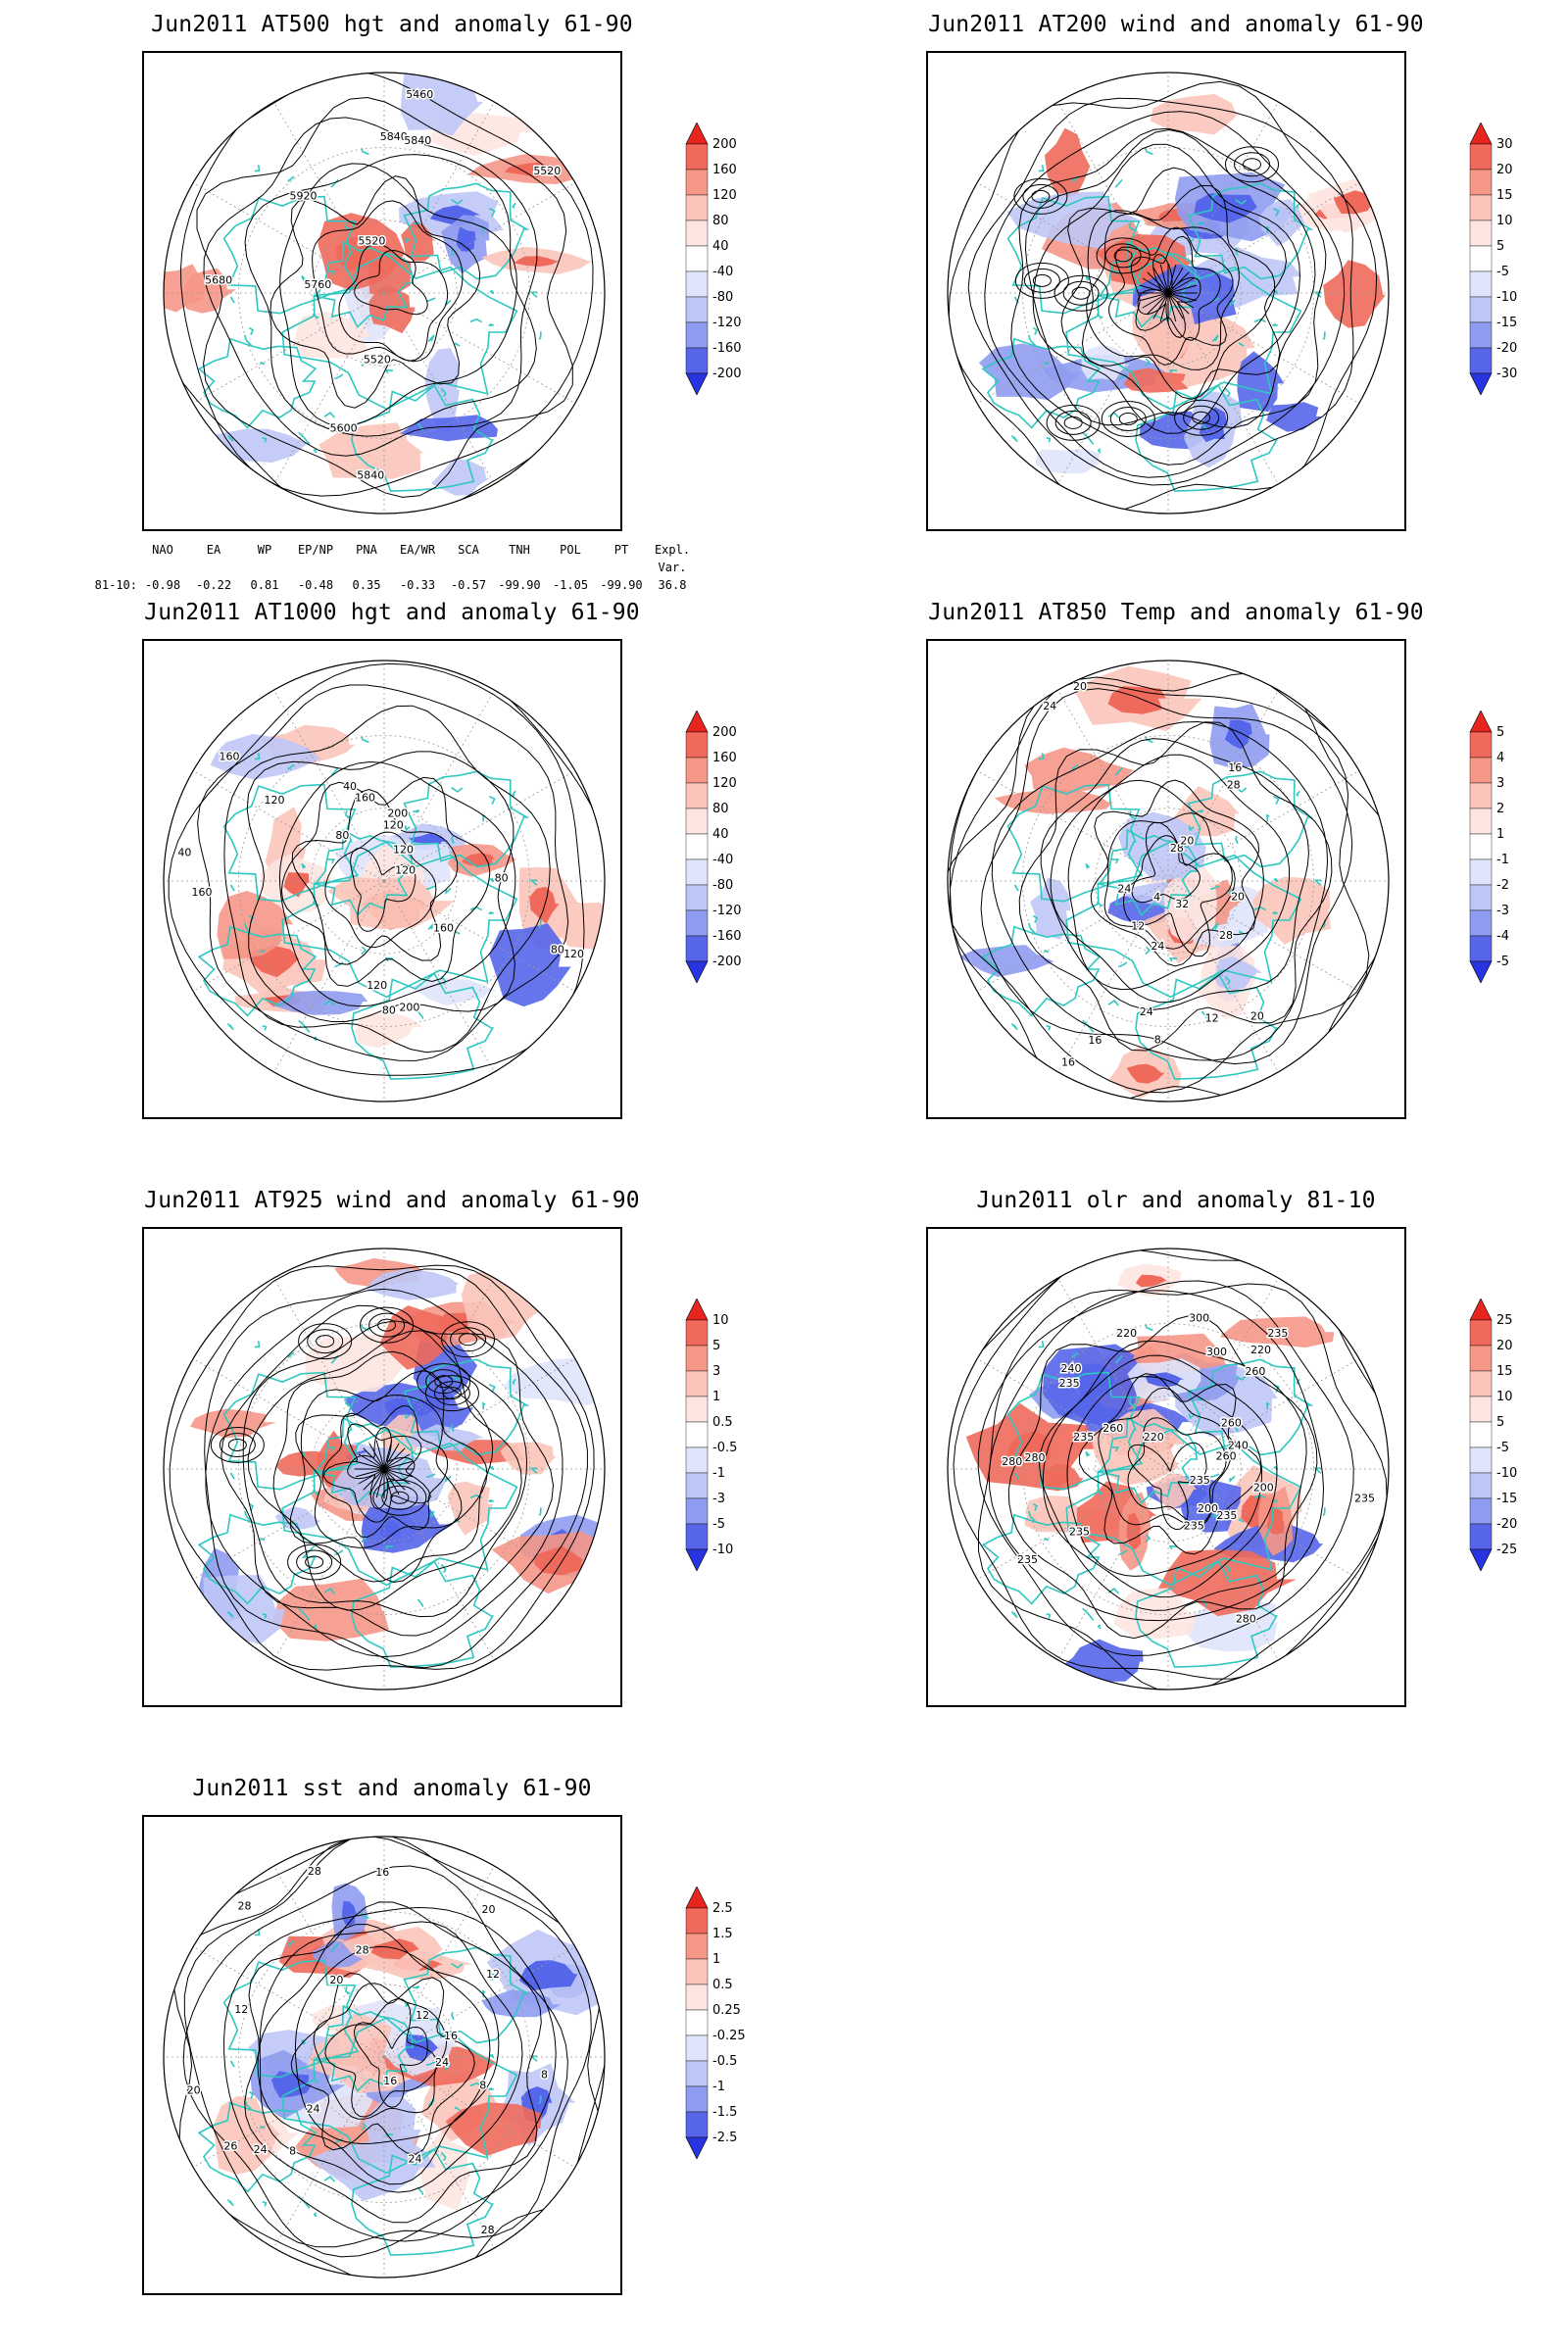 The height and width of the screenshot is (2352, 1568). What do you see at coordinates (720, 834) in the screenshot?
I see `colorbar-tick-label: 40` at bounding box center [720, 834].